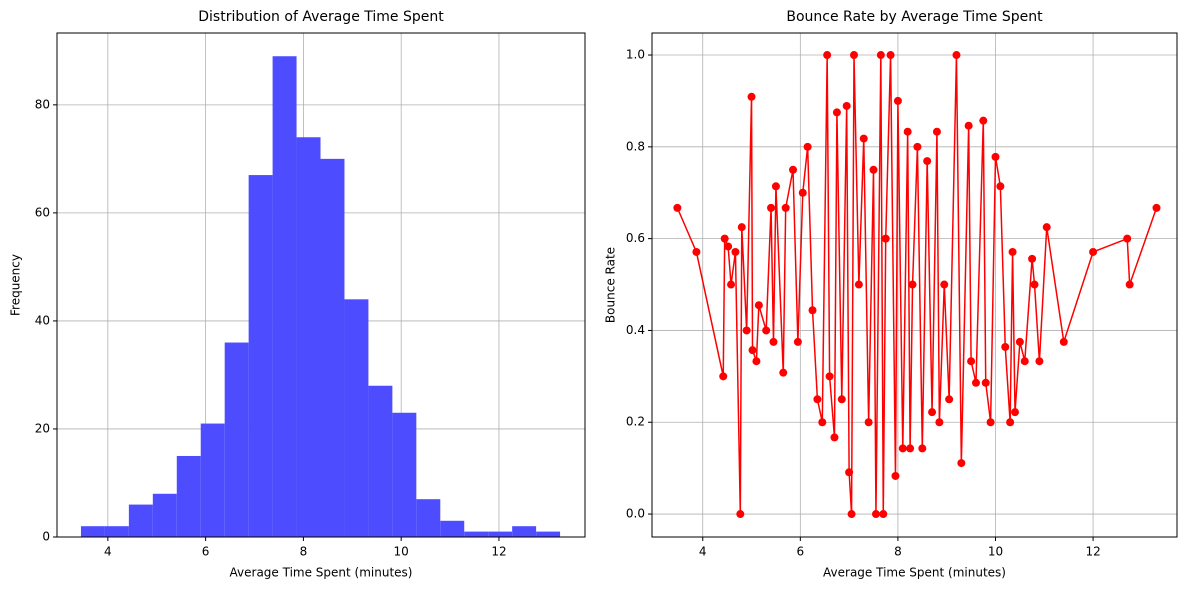  Describe the element at coordinates (995, 552) in the screenshot. I see `x-tick-label: 10` at that location.